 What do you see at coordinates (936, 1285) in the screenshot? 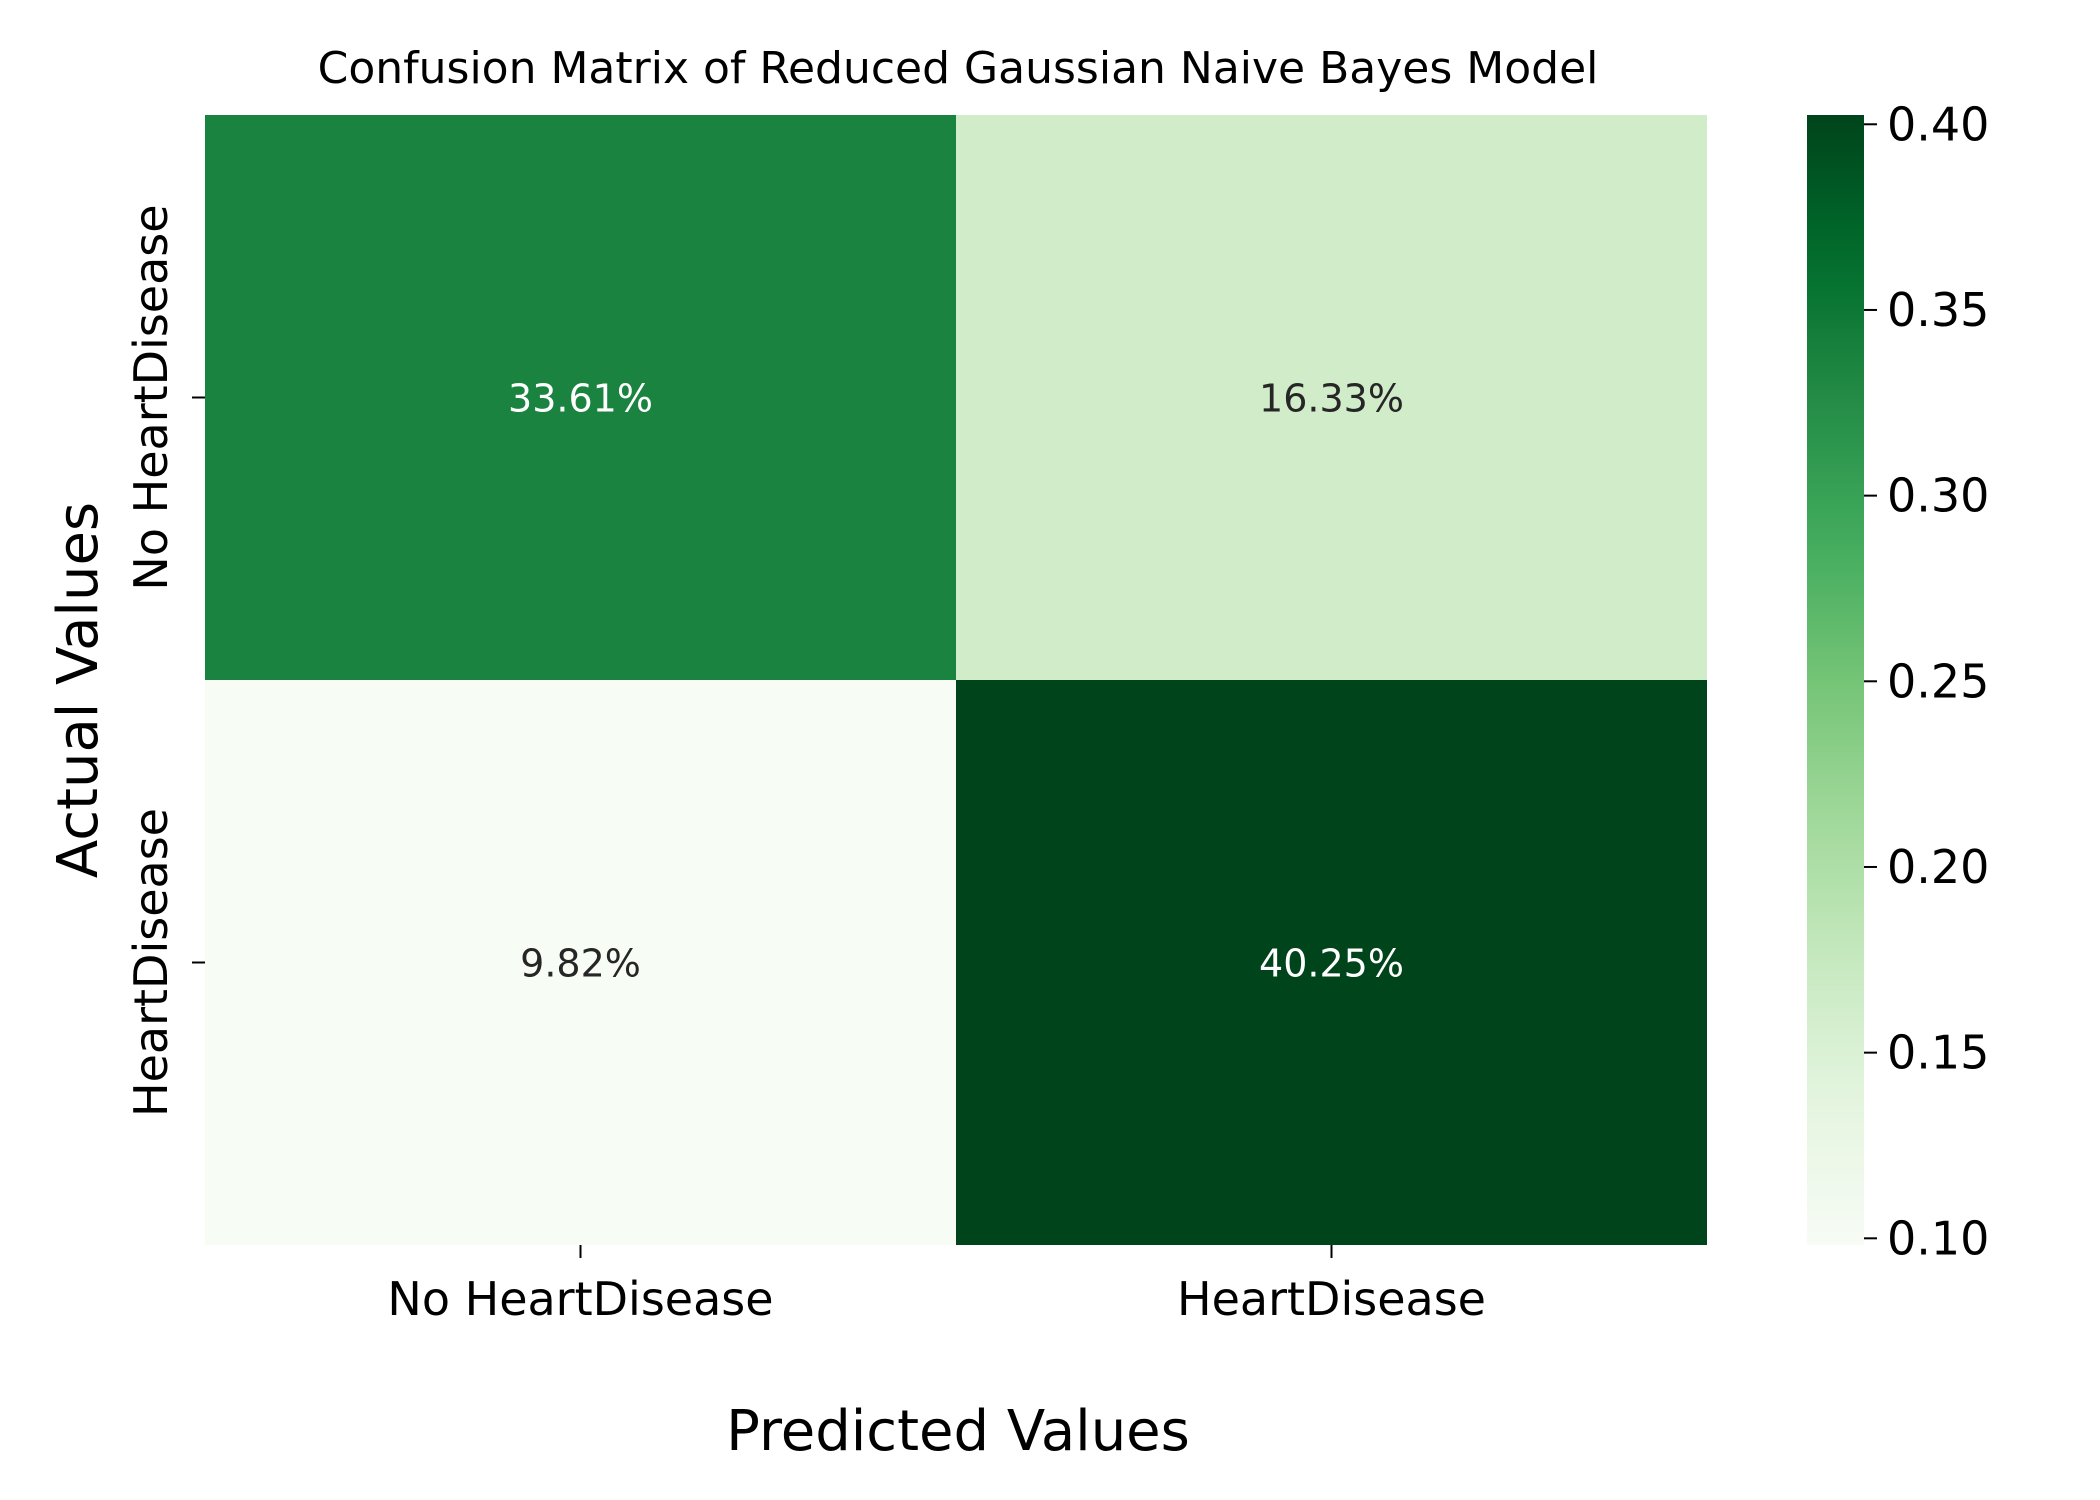
I see `x-axis: No HeartDisease HeartDisease` at bounding box center [936, 1285].